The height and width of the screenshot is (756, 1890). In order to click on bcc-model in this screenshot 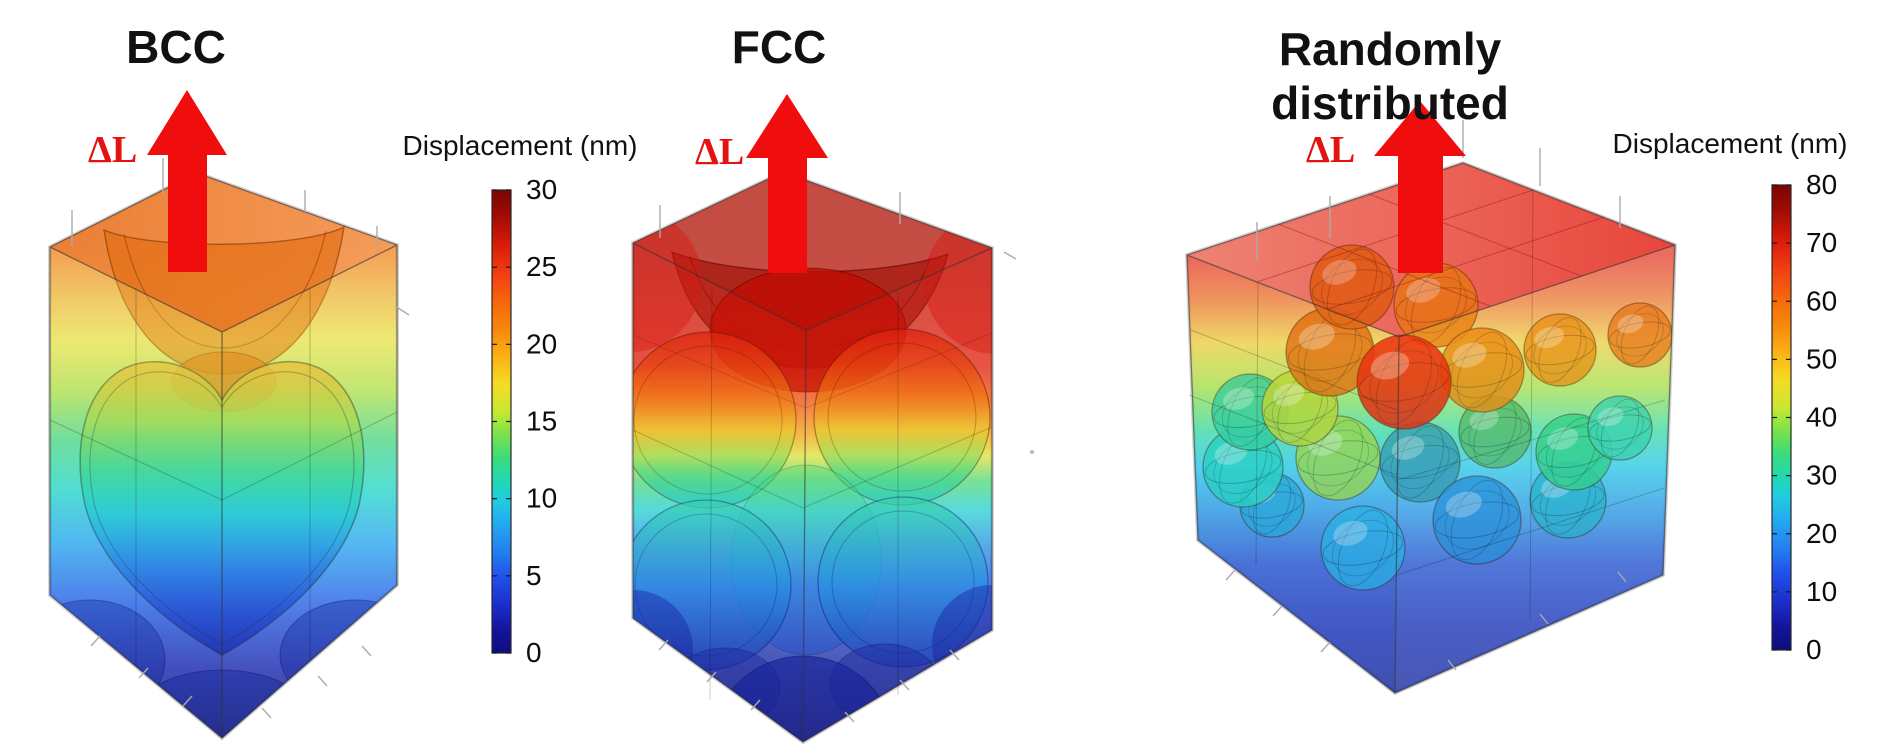, I will do `click(229, 449)`.